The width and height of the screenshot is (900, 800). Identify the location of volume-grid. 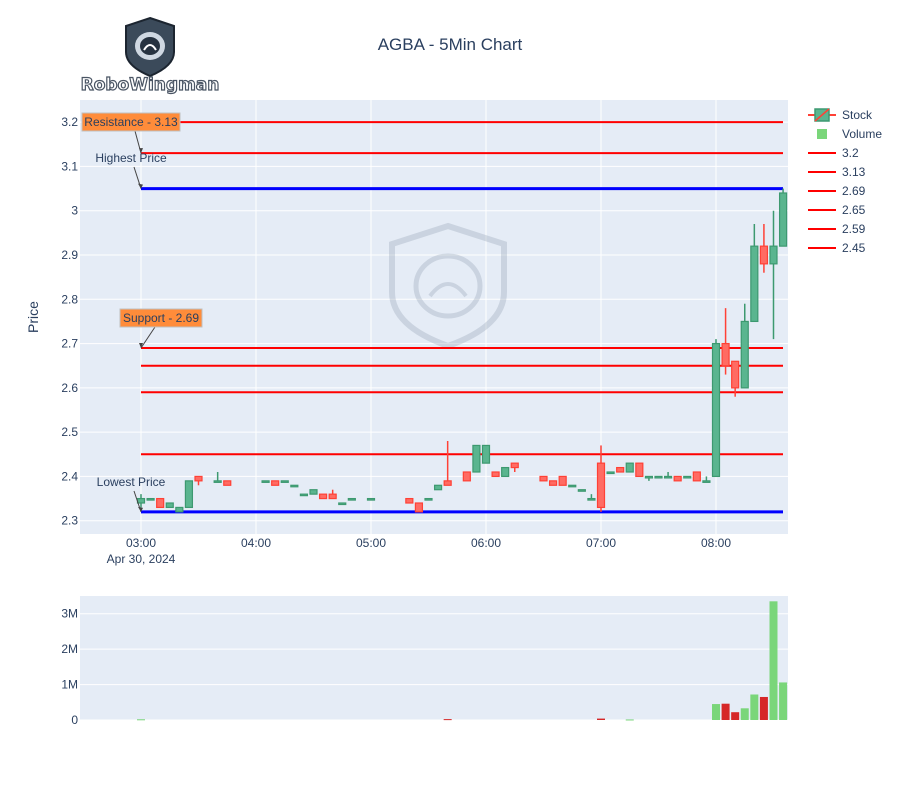
(434, 667).